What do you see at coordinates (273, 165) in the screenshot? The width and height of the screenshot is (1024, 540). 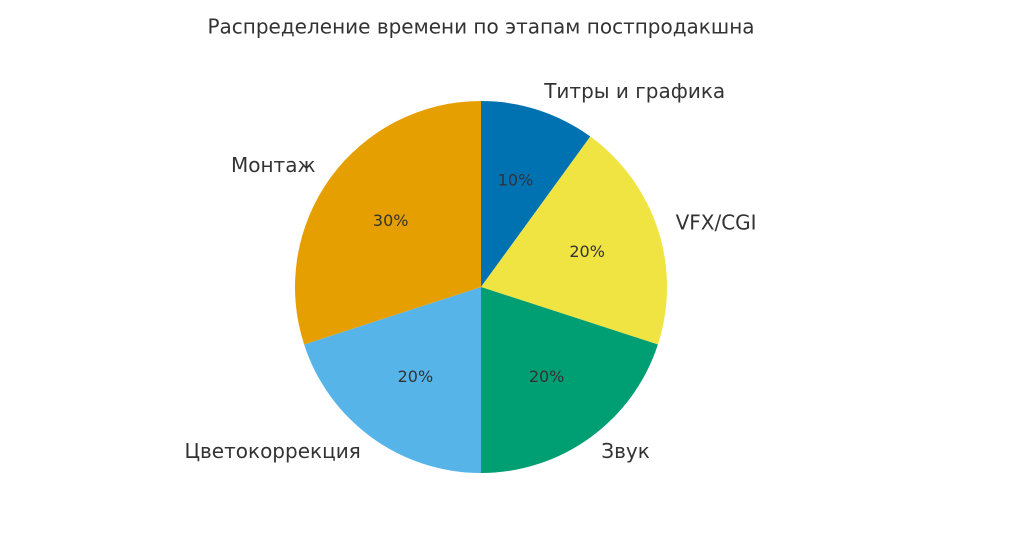 I see `slice-label: Монтаж` at bounding box center [273, 165].